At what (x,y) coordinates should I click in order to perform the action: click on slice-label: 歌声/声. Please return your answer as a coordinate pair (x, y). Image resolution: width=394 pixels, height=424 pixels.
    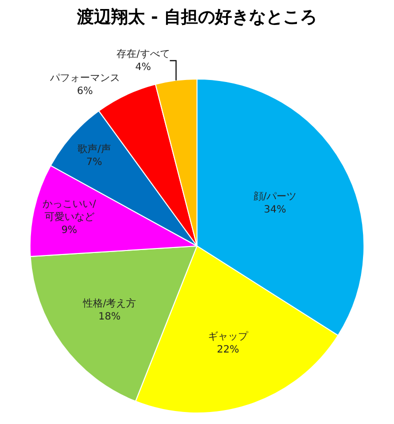
    Looking at the image, I should click on (94, 148).